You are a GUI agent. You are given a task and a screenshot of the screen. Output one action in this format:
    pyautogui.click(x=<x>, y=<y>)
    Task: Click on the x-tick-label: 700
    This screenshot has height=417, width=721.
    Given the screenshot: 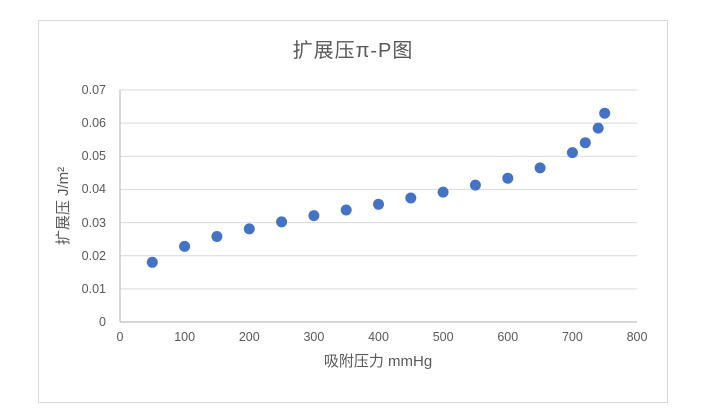 What is the action you would take?
    pyautogui.click(x=572, y=337)
    